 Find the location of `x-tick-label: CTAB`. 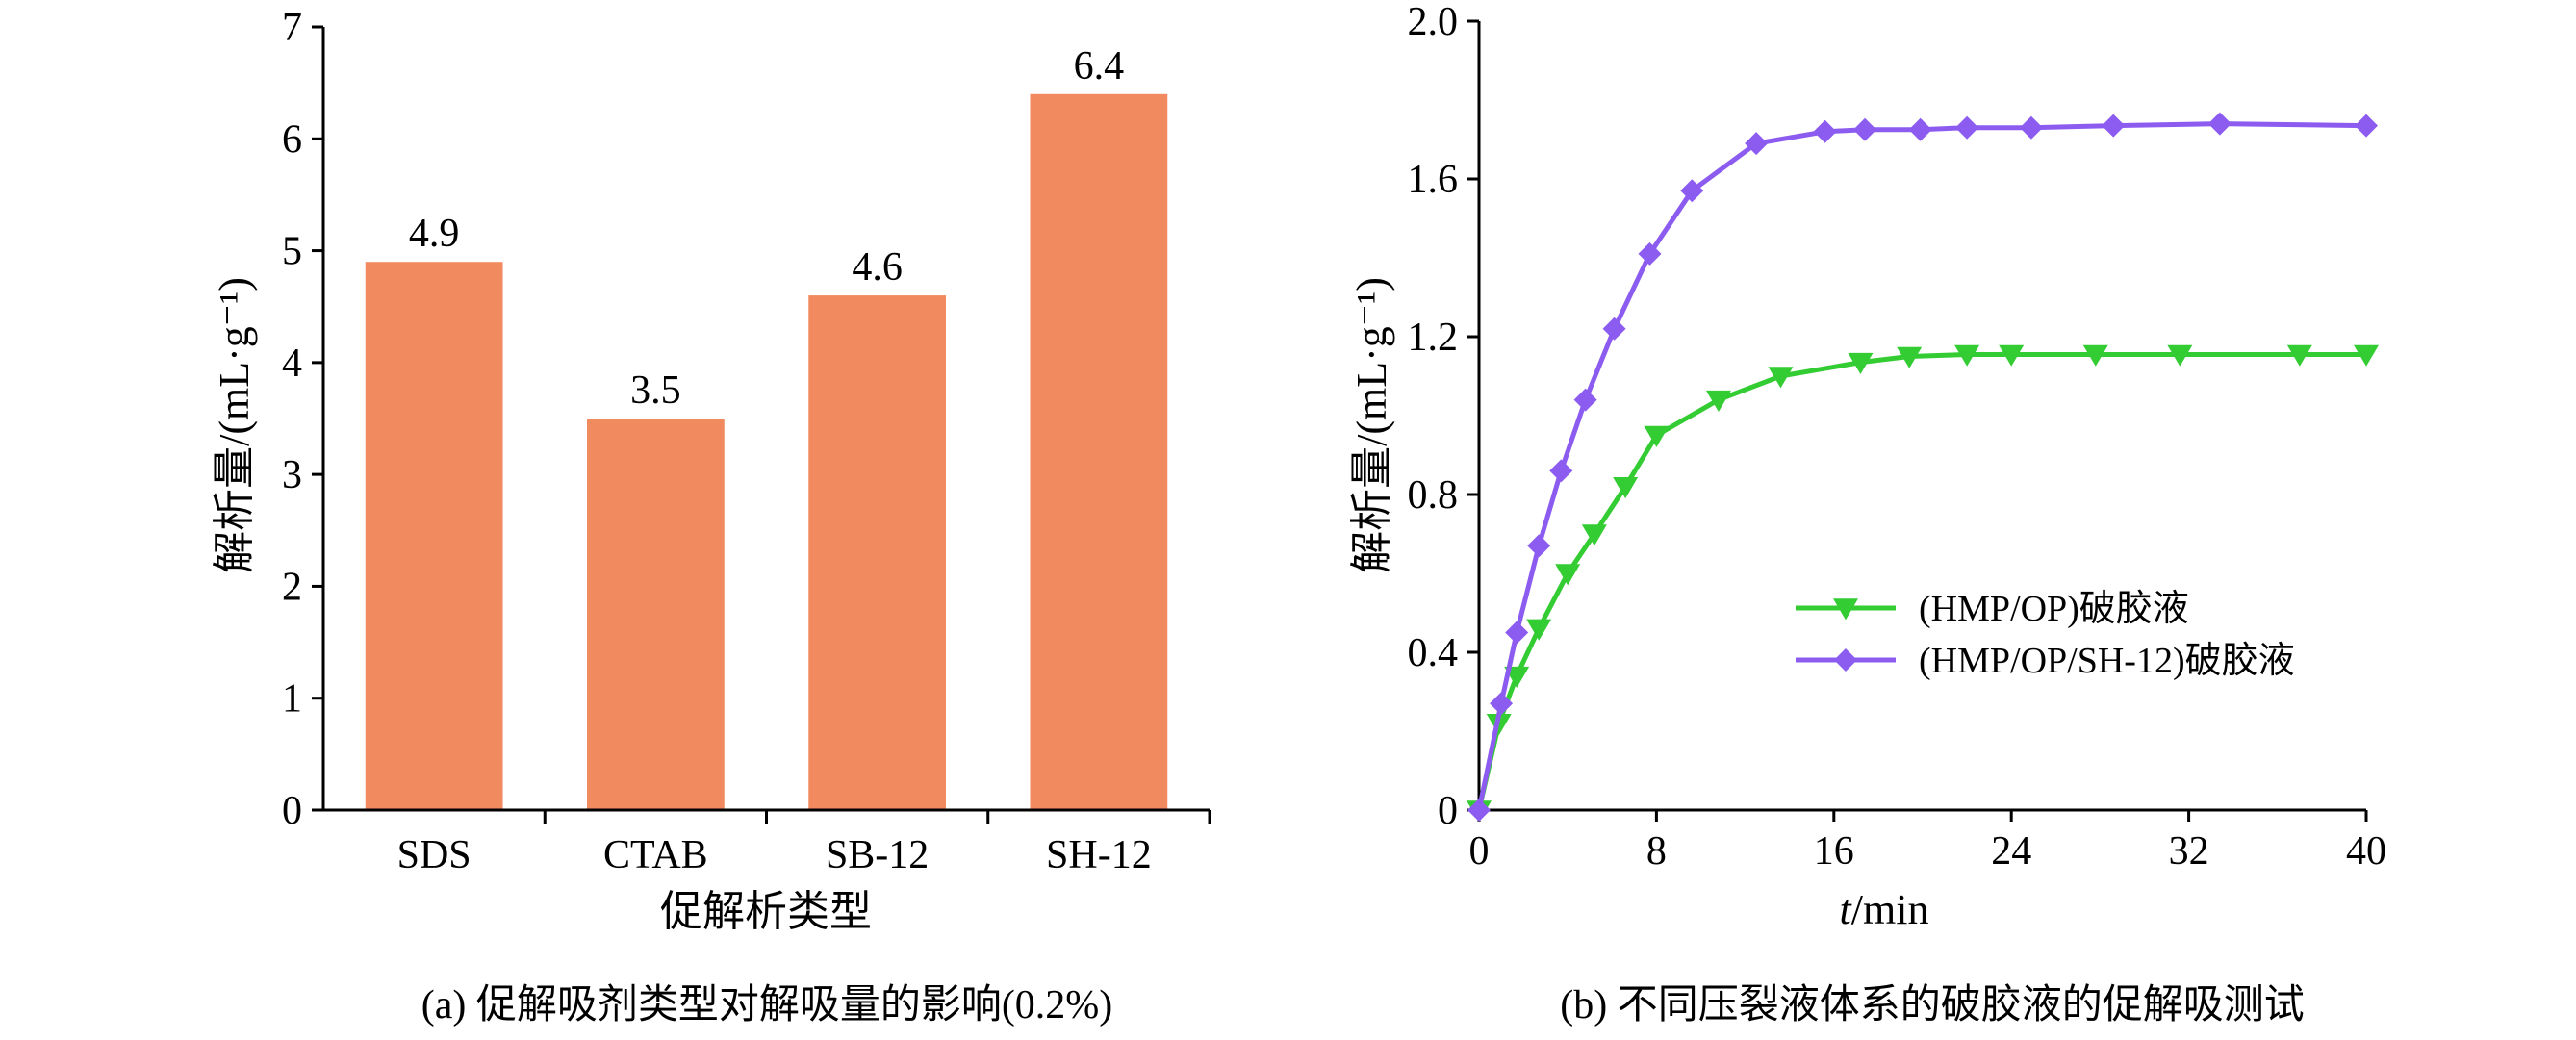

x-tick-label: CTAB is located at coordinates (655, 855).